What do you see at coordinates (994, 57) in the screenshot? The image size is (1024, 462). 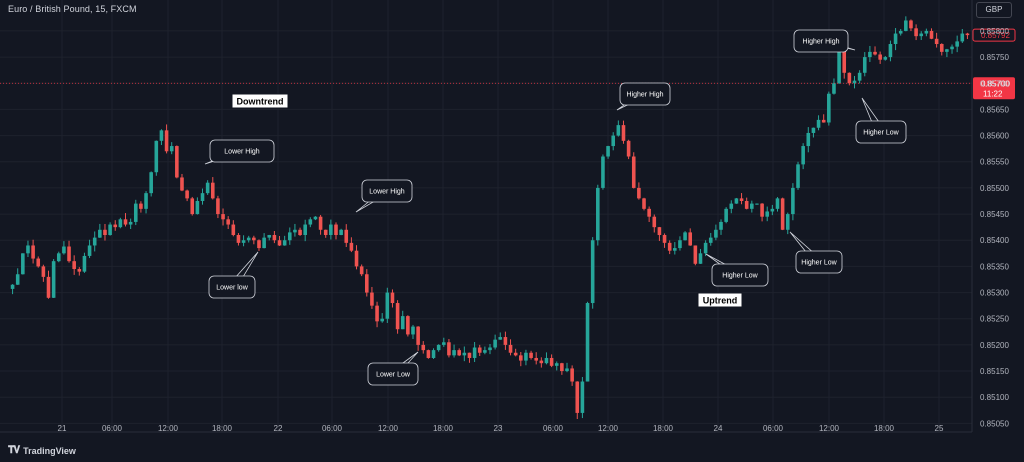 I see `price-tick-label: 0.85750` at bounding box center [994, 57].